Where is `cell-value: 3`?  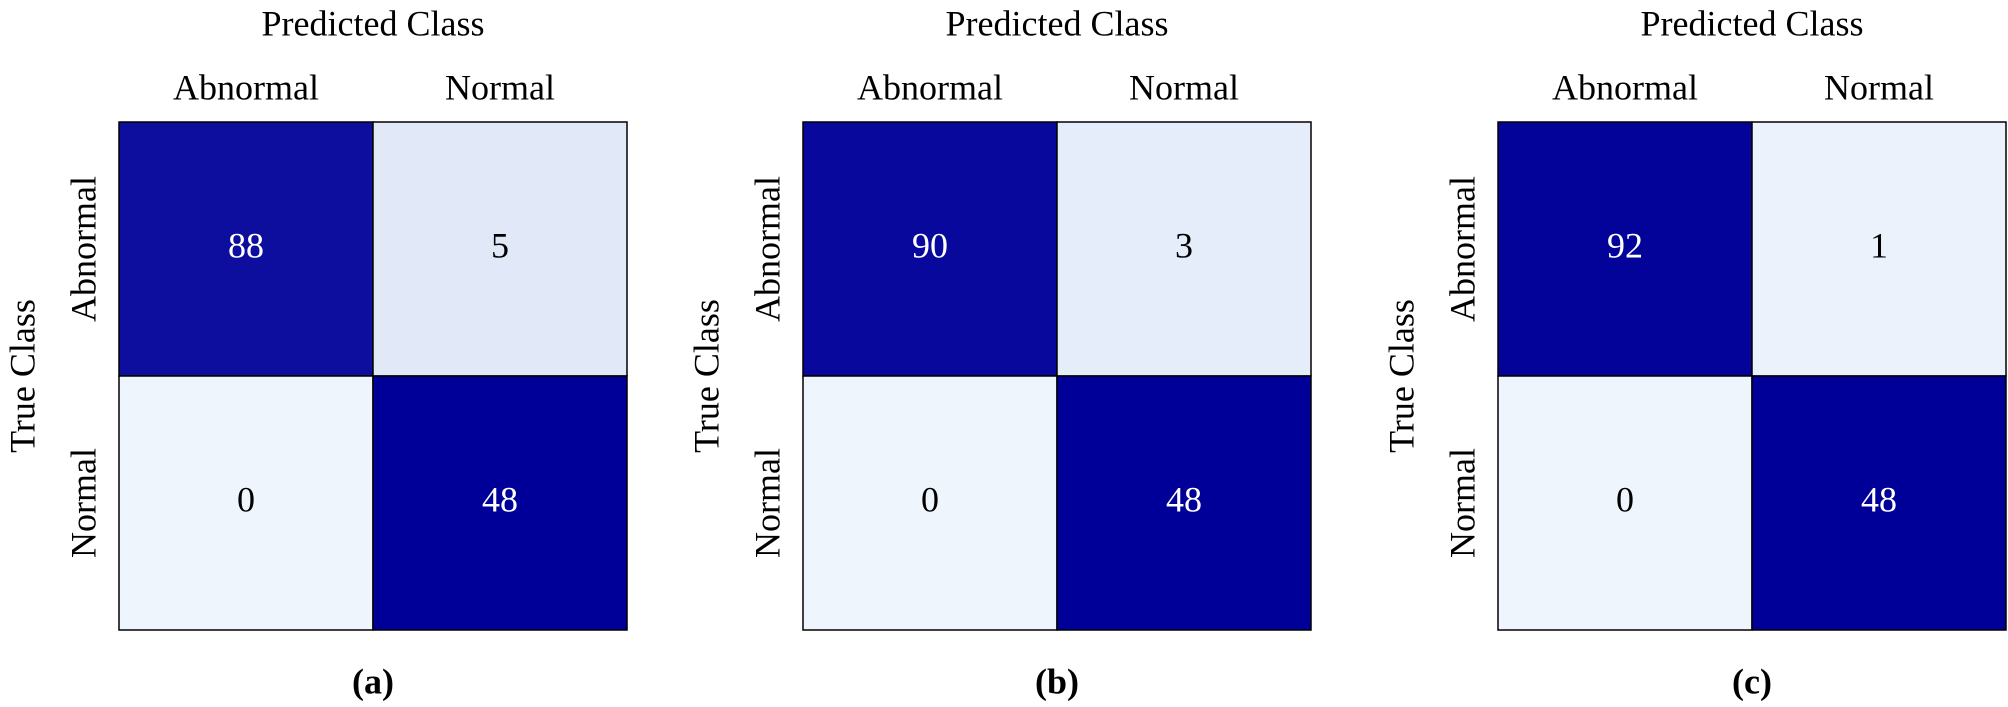
cell-value: 3 is located at coordinates (1184, 245).